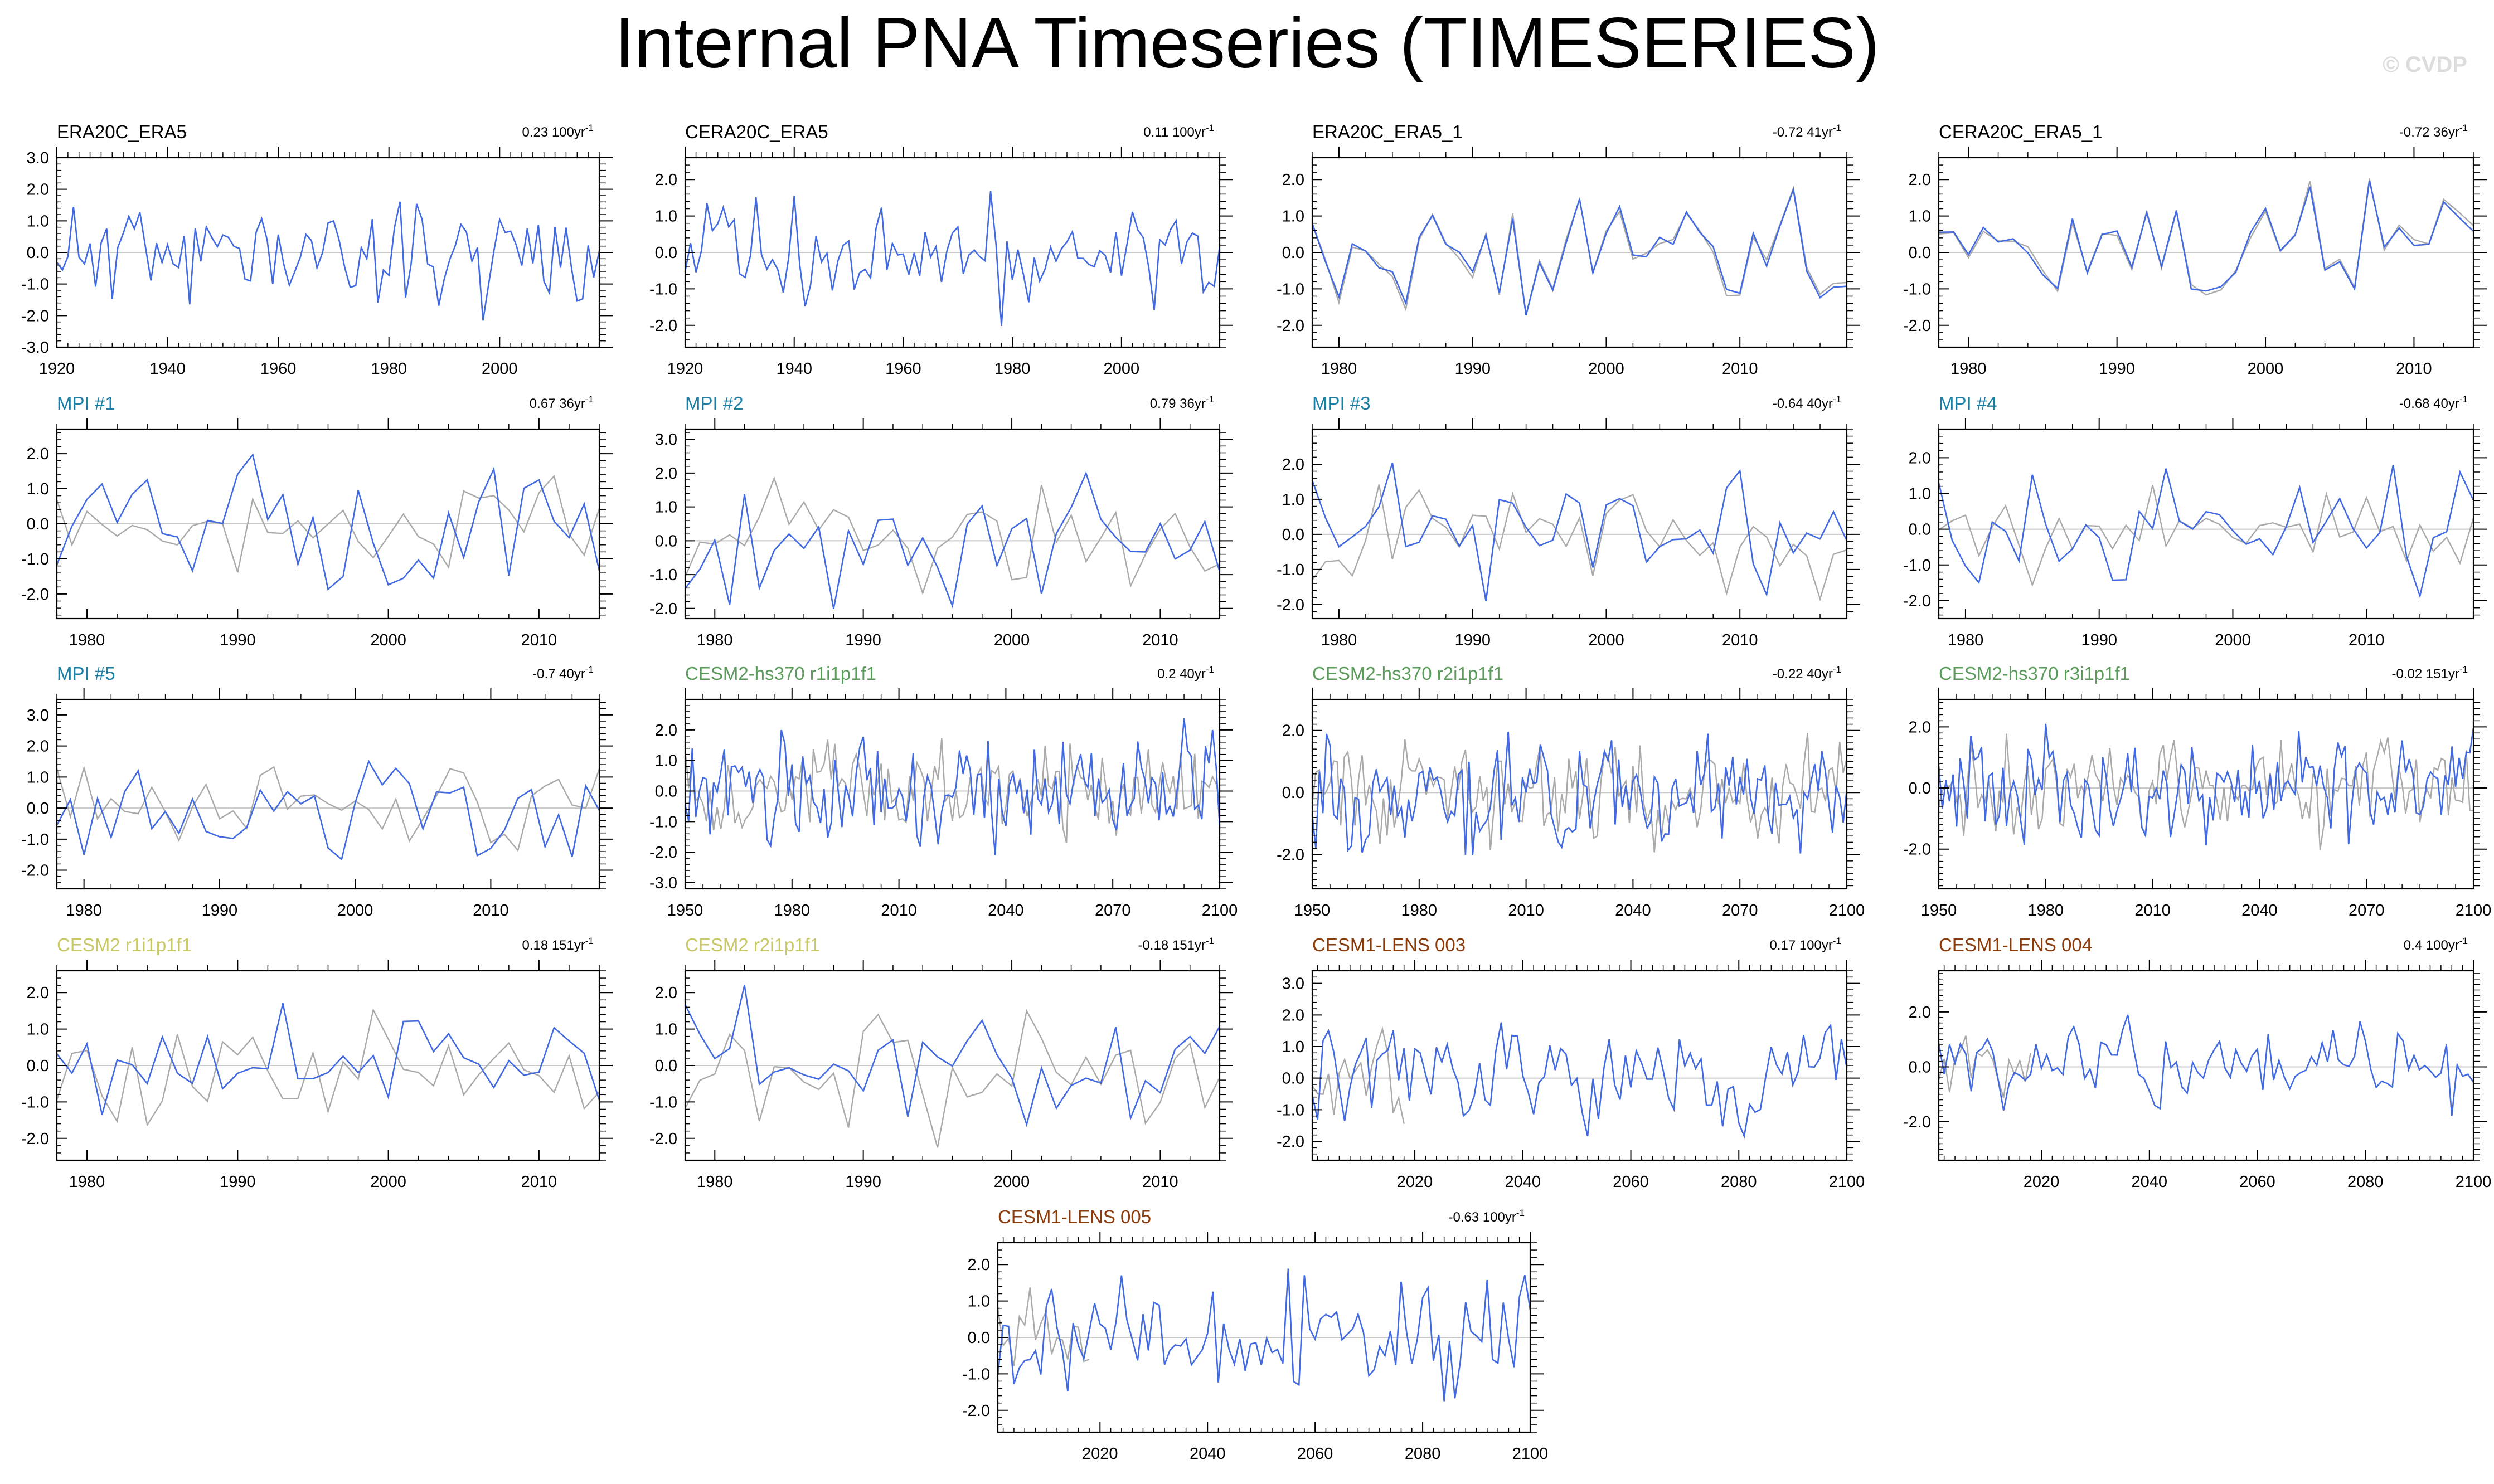 The height and width of the screenshot is (1484, 2494). I want to click on panel-trend: -0.72 36yr-1, so click(2433, 131).